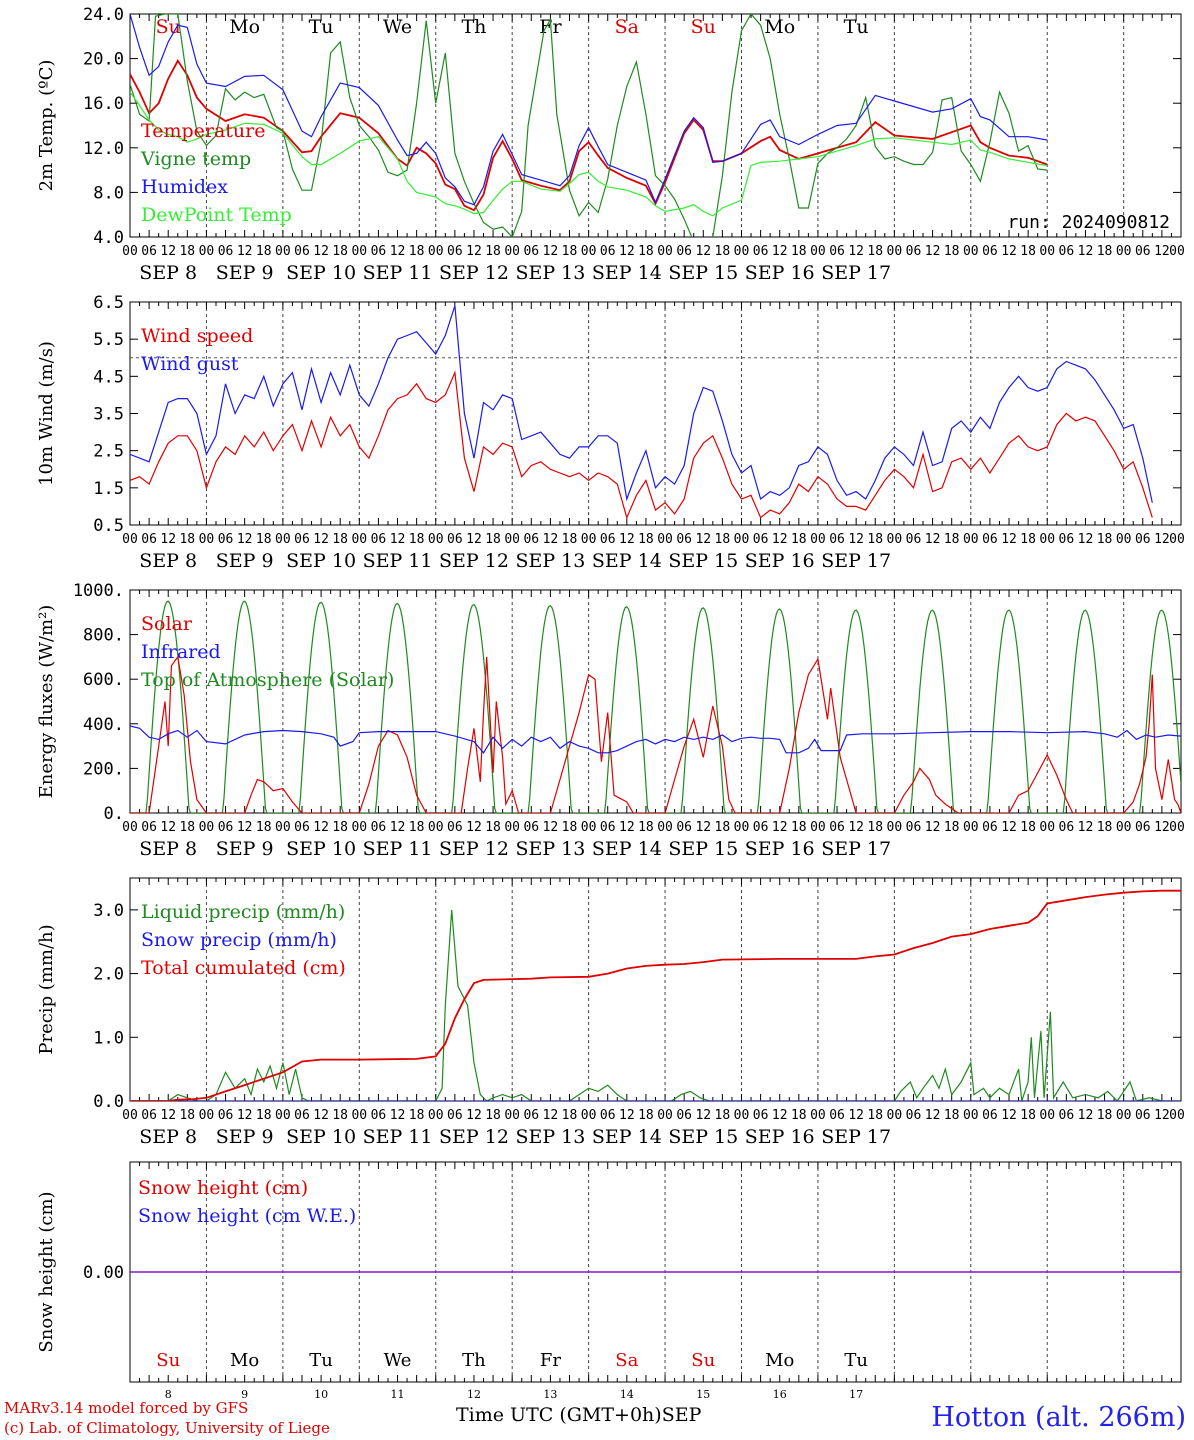  What do you see at coordinates (779, 1360) in the screenshot?
I see `snow-day-abbr: Mo` at bounding box center [779, 1360].